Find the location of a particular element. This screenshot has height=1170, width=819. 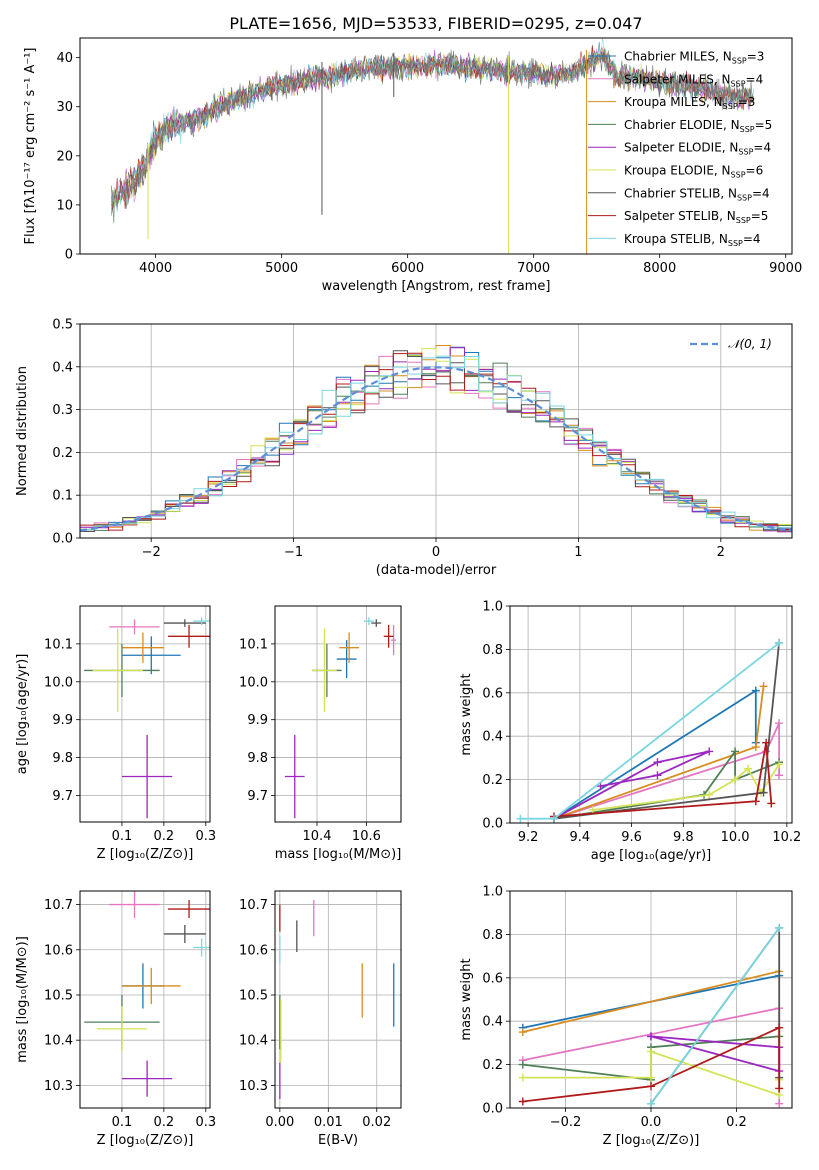

spectrum-plot-area is located at coordinates (433, 146).